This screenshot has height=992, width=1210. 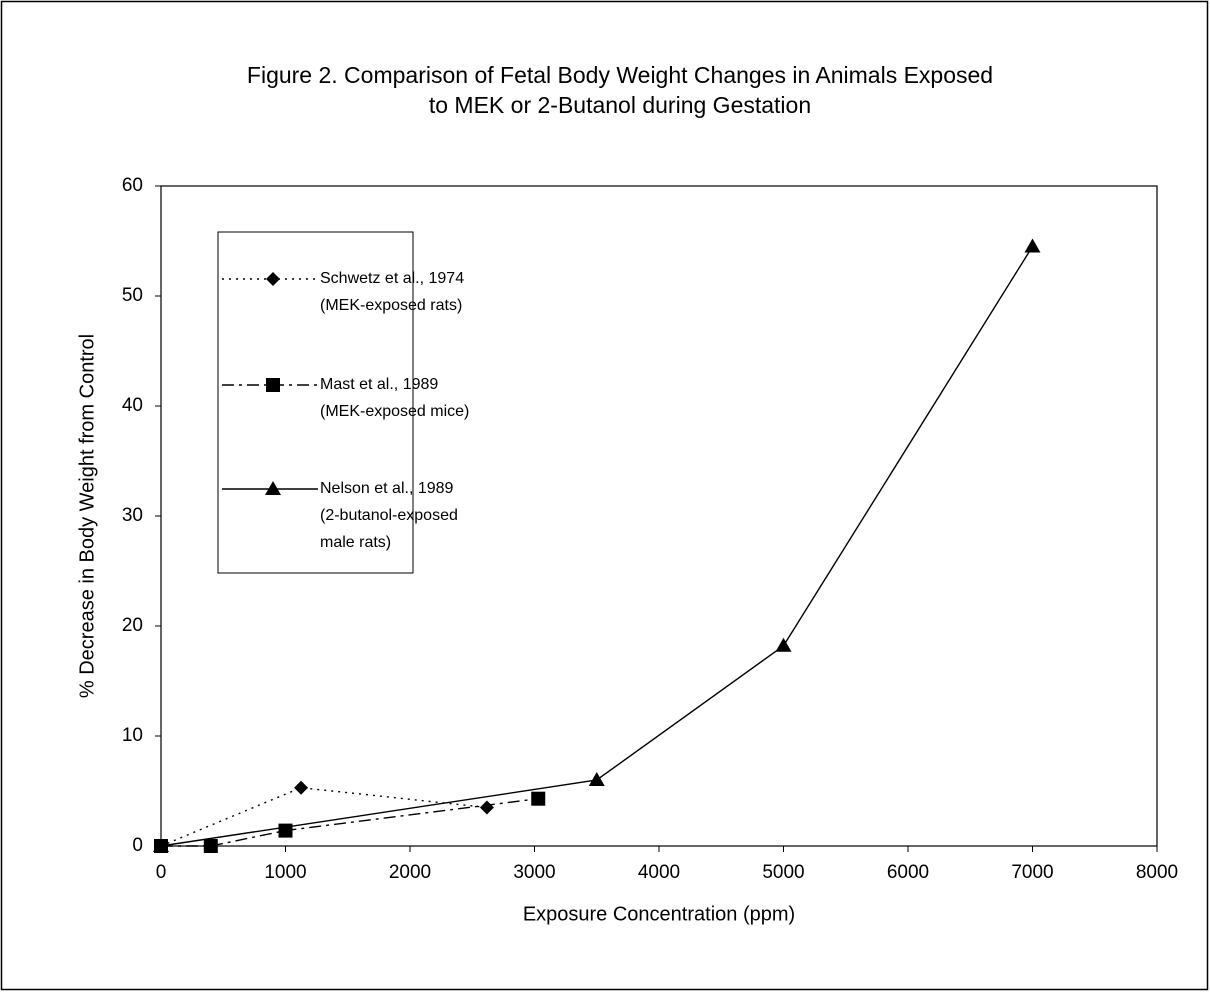 What do you see at coordinates (1032, 872) in the screenshot?
I see `x-tick-label: 7000` at bounding box center [1032, 872].